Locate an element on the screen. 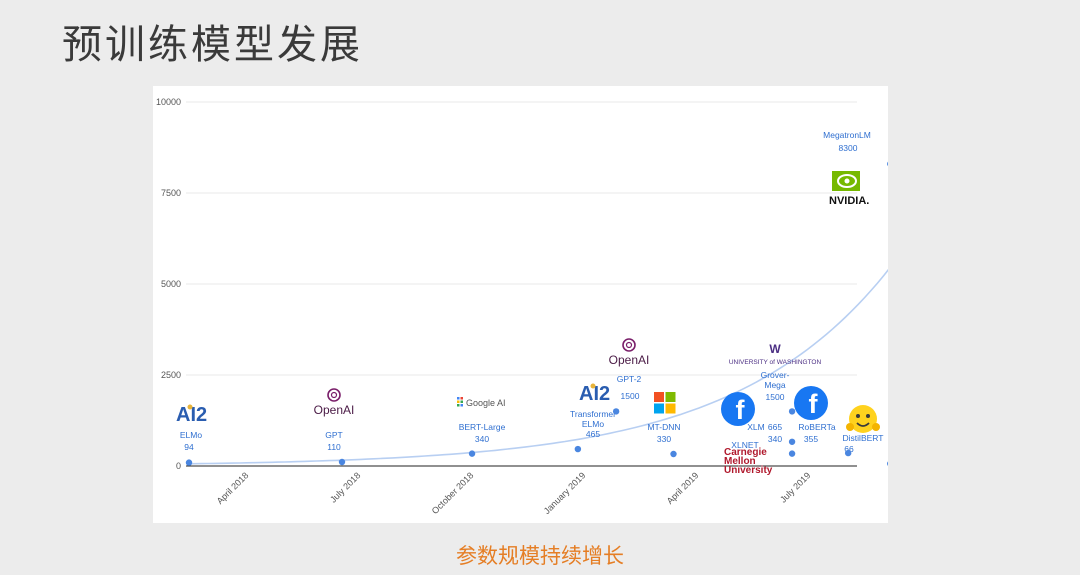 This screenshot has width=1080, height=575. label-mtdnn-value: 330 is located at coordinates (664, 439).